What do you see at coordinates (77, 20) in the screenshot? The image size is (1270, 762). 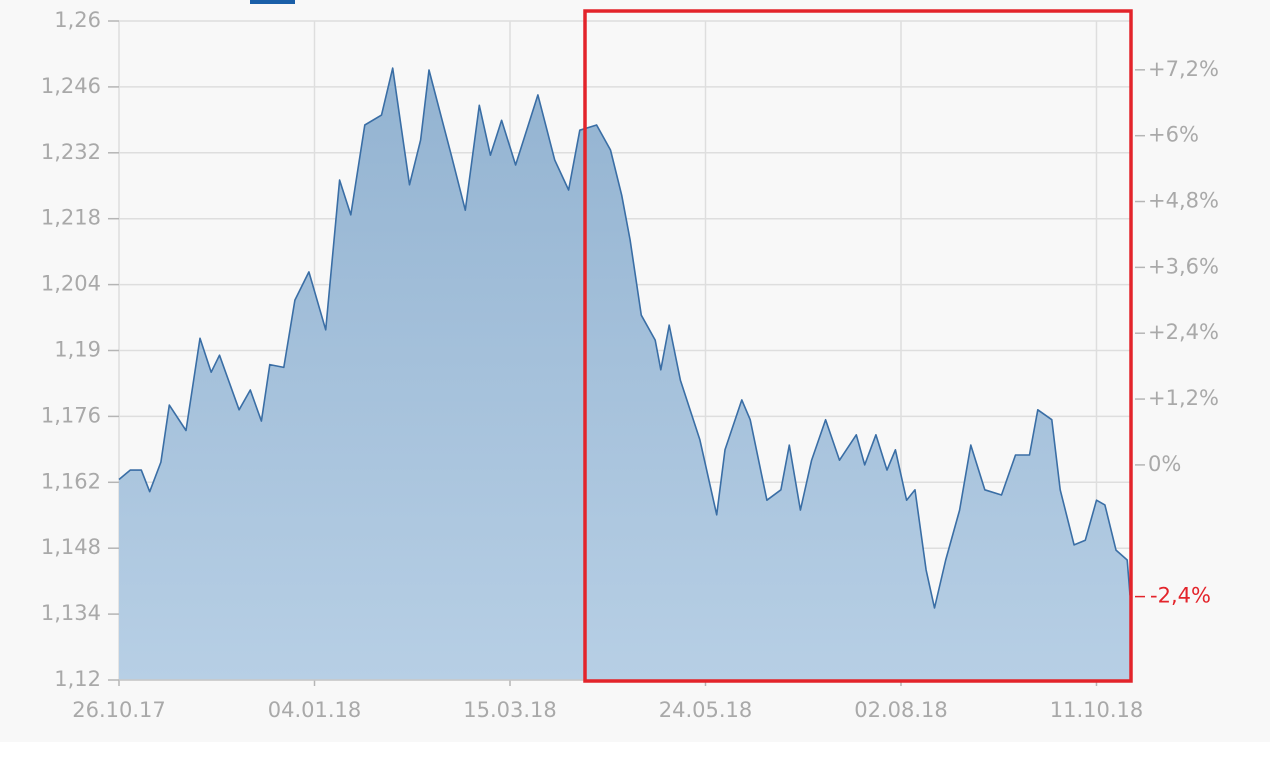 I see `y-tick-label: 1,26` at bounding box center [77, 20].